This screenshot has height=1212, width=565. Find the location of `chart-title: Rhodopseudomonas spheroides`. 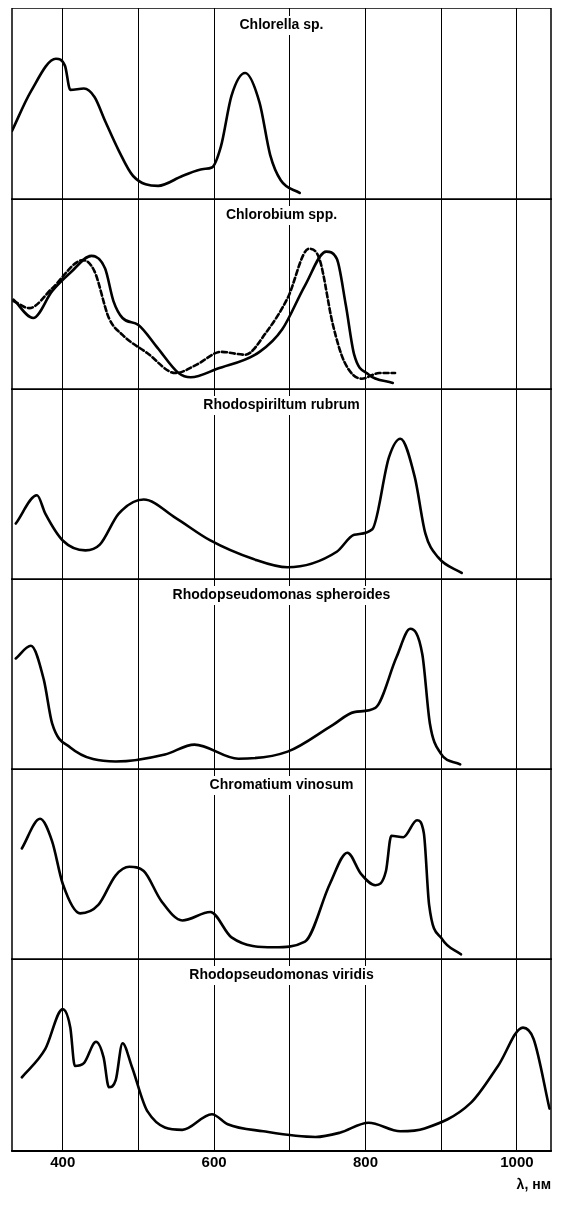

chart-title: Rhodopseudomonas spheroides is located at coordinates (281, 593).